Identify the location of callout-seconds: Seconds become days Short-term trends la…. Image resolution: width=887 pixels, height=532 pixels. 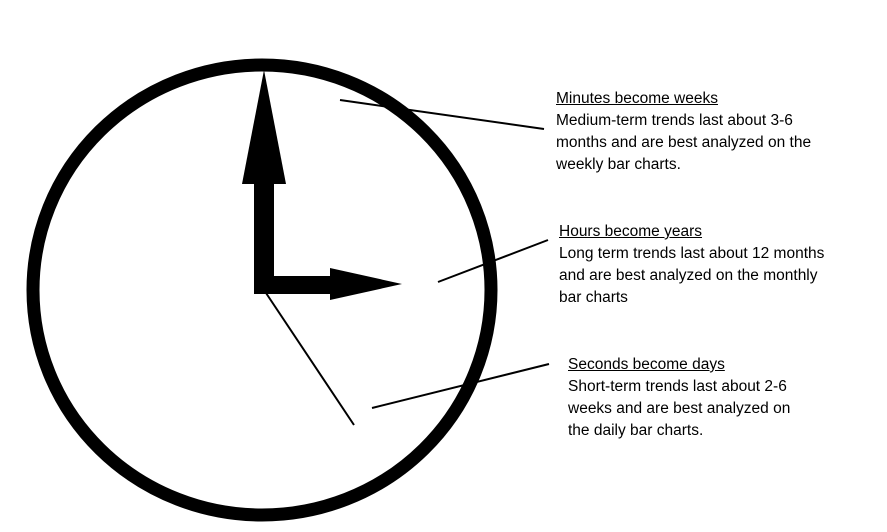
(718, 398).